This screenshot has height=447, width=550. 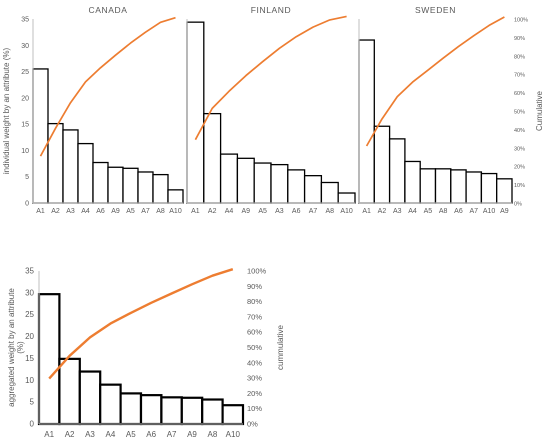 What do you see at coordinates (271, 110) in the screenshot?
I see `chart-1: FINLAND A1 A2 A4 A9 A5 A3 A6 A7 A8 A10` at bounding box center [271, 110].